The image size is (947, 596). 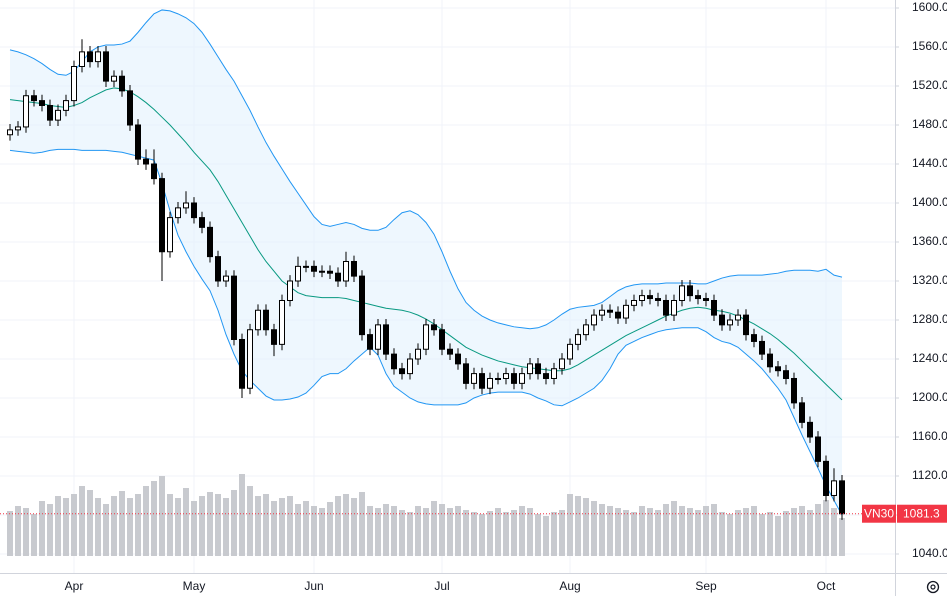 What do you see at coordinates (313, 586) in the screenshot?
I see `x-tick-label: Jun` at bounding box center [313, 586].